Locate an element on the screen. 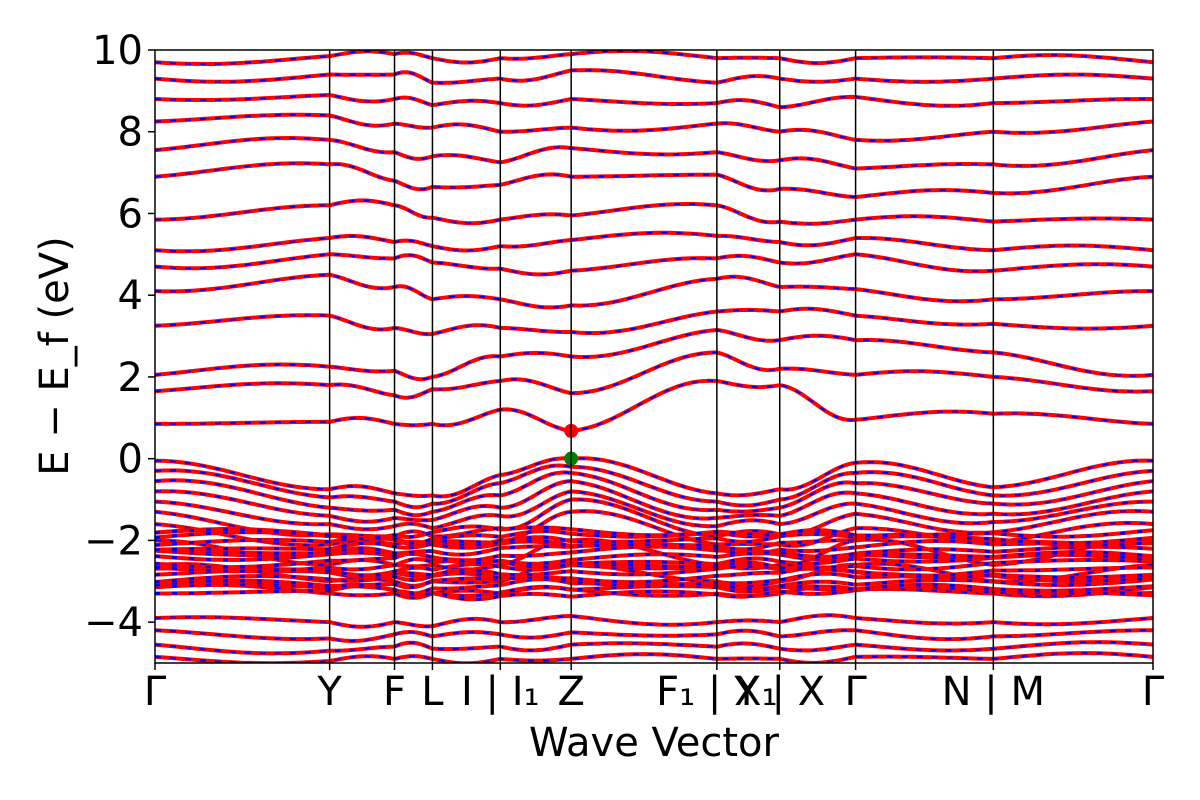 The image size is (1200, 800). x-tick-label: Z is located at coordinates (570, 692).